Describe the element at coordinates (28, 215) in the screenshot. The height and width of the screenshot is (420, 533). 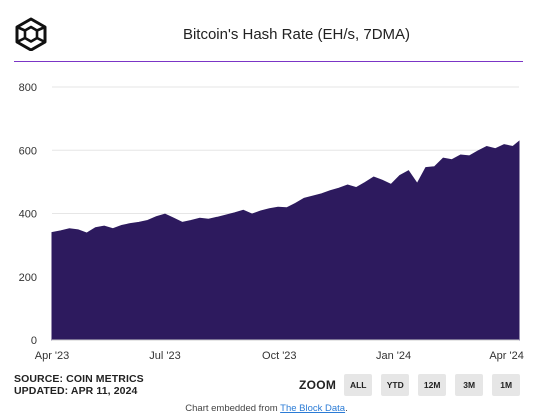
I see `y-tick-label: 400` at that location.